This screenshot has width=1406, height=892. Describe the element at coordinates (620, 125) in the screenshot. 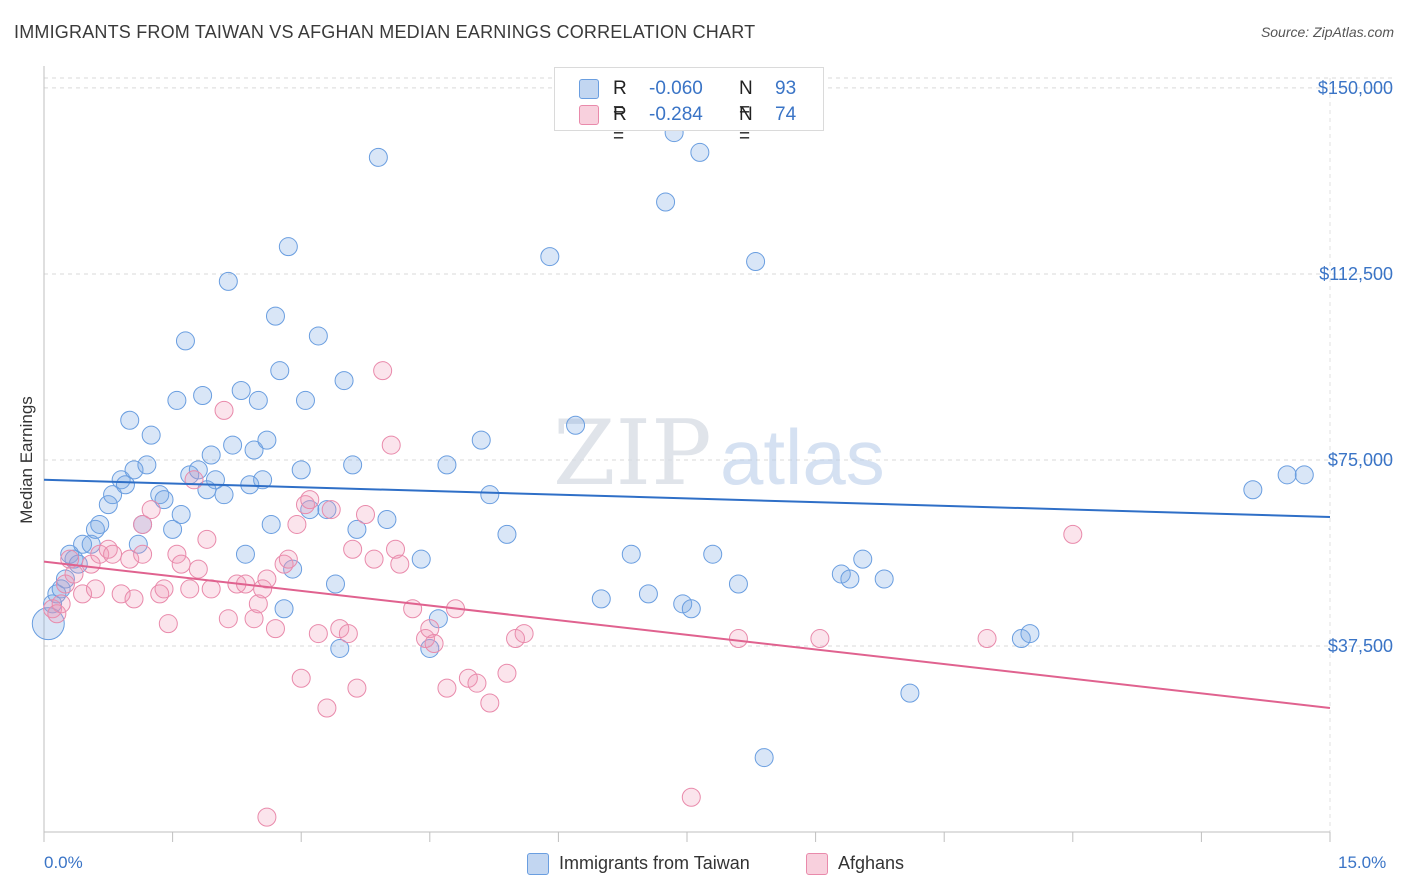

I see `legend-r-label: R =` at that location.